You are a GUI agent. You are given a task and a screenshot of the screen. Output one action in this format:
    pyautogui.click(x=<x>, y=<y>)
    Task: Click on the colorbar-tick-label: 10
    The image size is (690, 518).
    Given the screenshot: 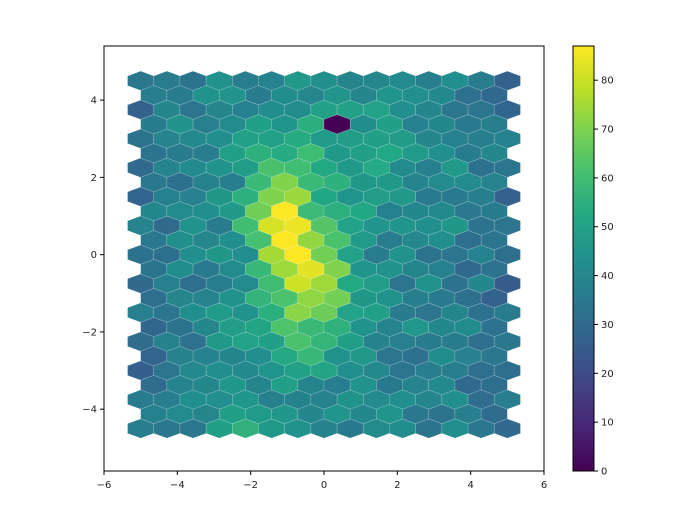 What is the action you would take?
    pyautogui.click(x=607, y=423)
    